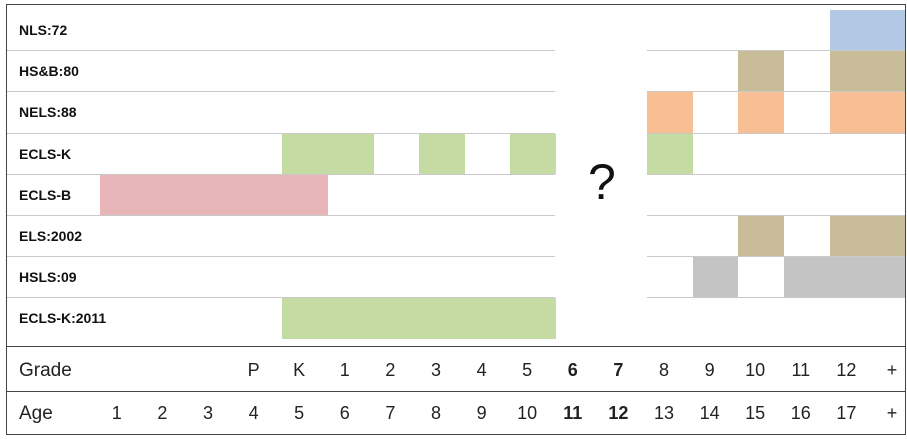 This screenshot has height=439, width=907. I want to click on grade-tick: P, so click(253, 370).